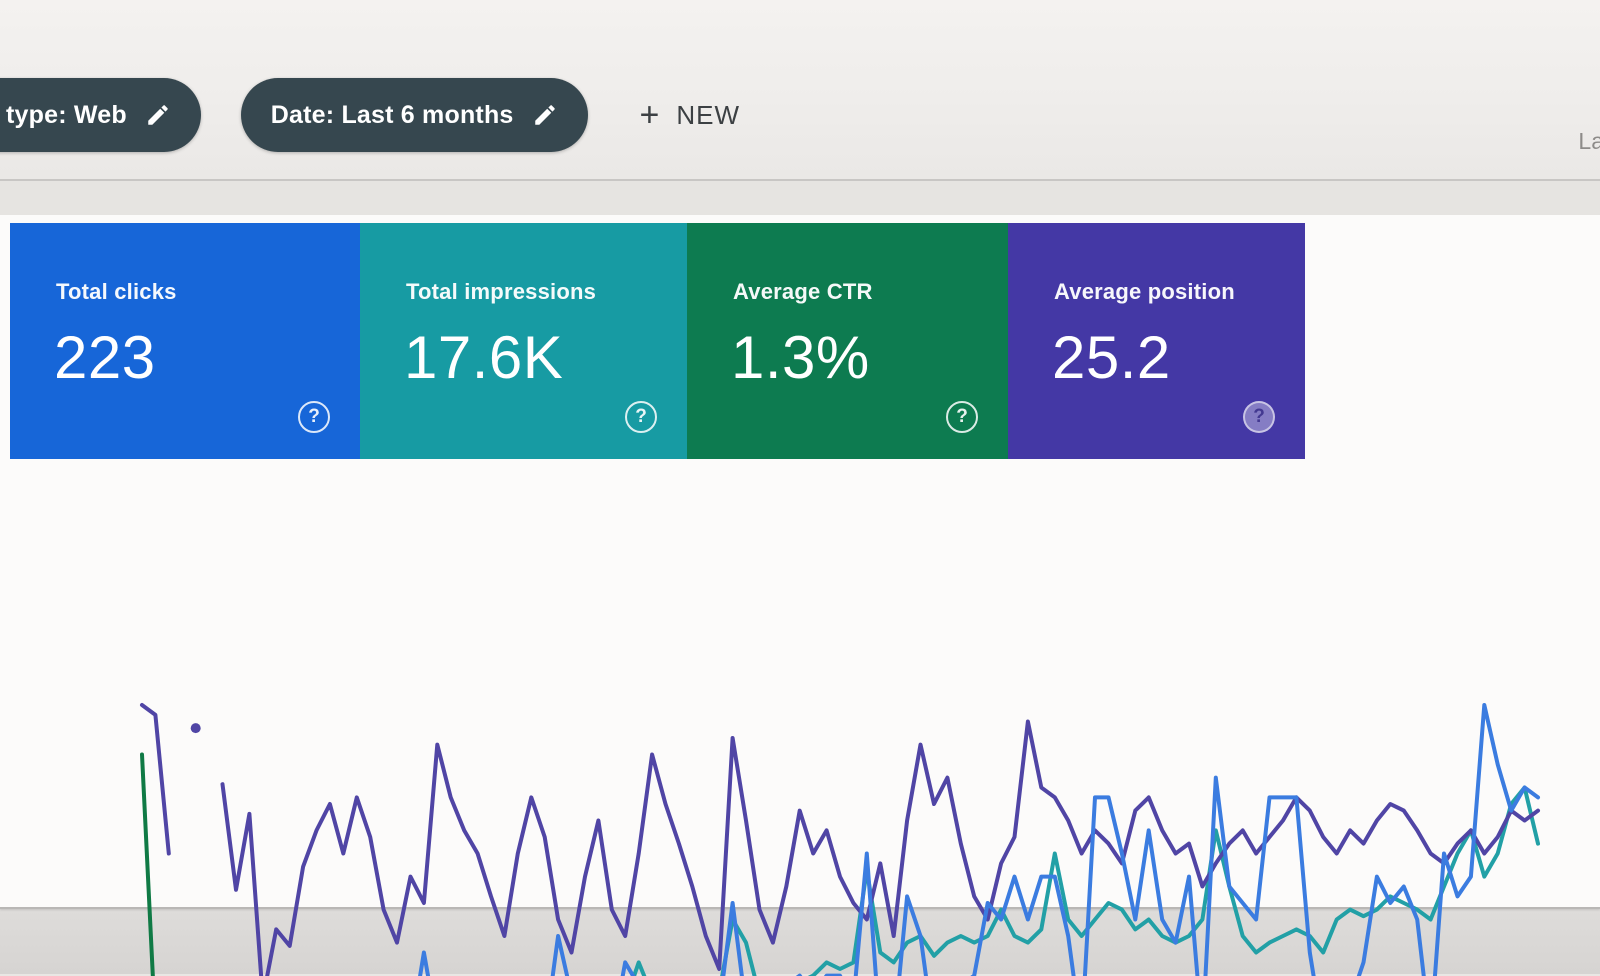  I want to click on metric-label: Average CTR, so click(803, 291).